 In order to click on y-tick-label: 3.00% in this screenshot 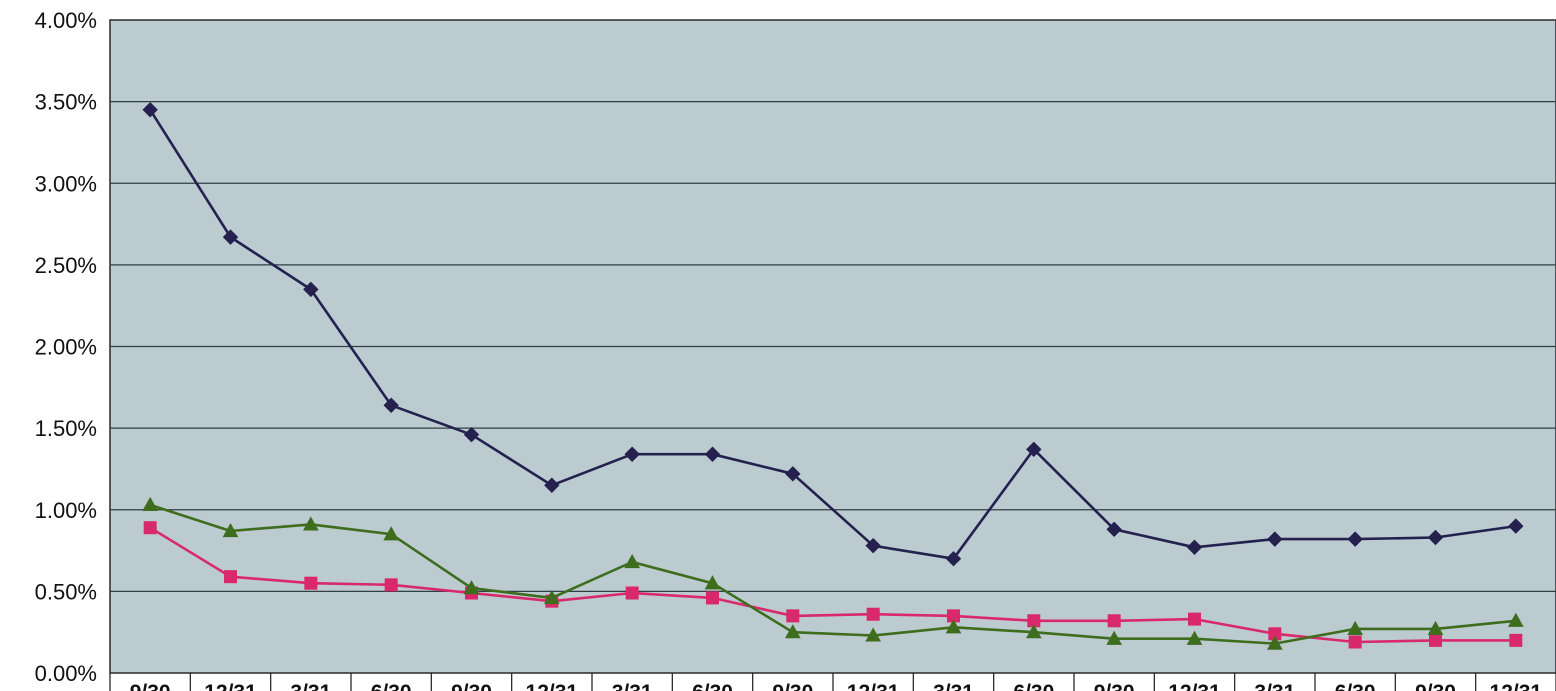, I will do `click(66, 183)`.